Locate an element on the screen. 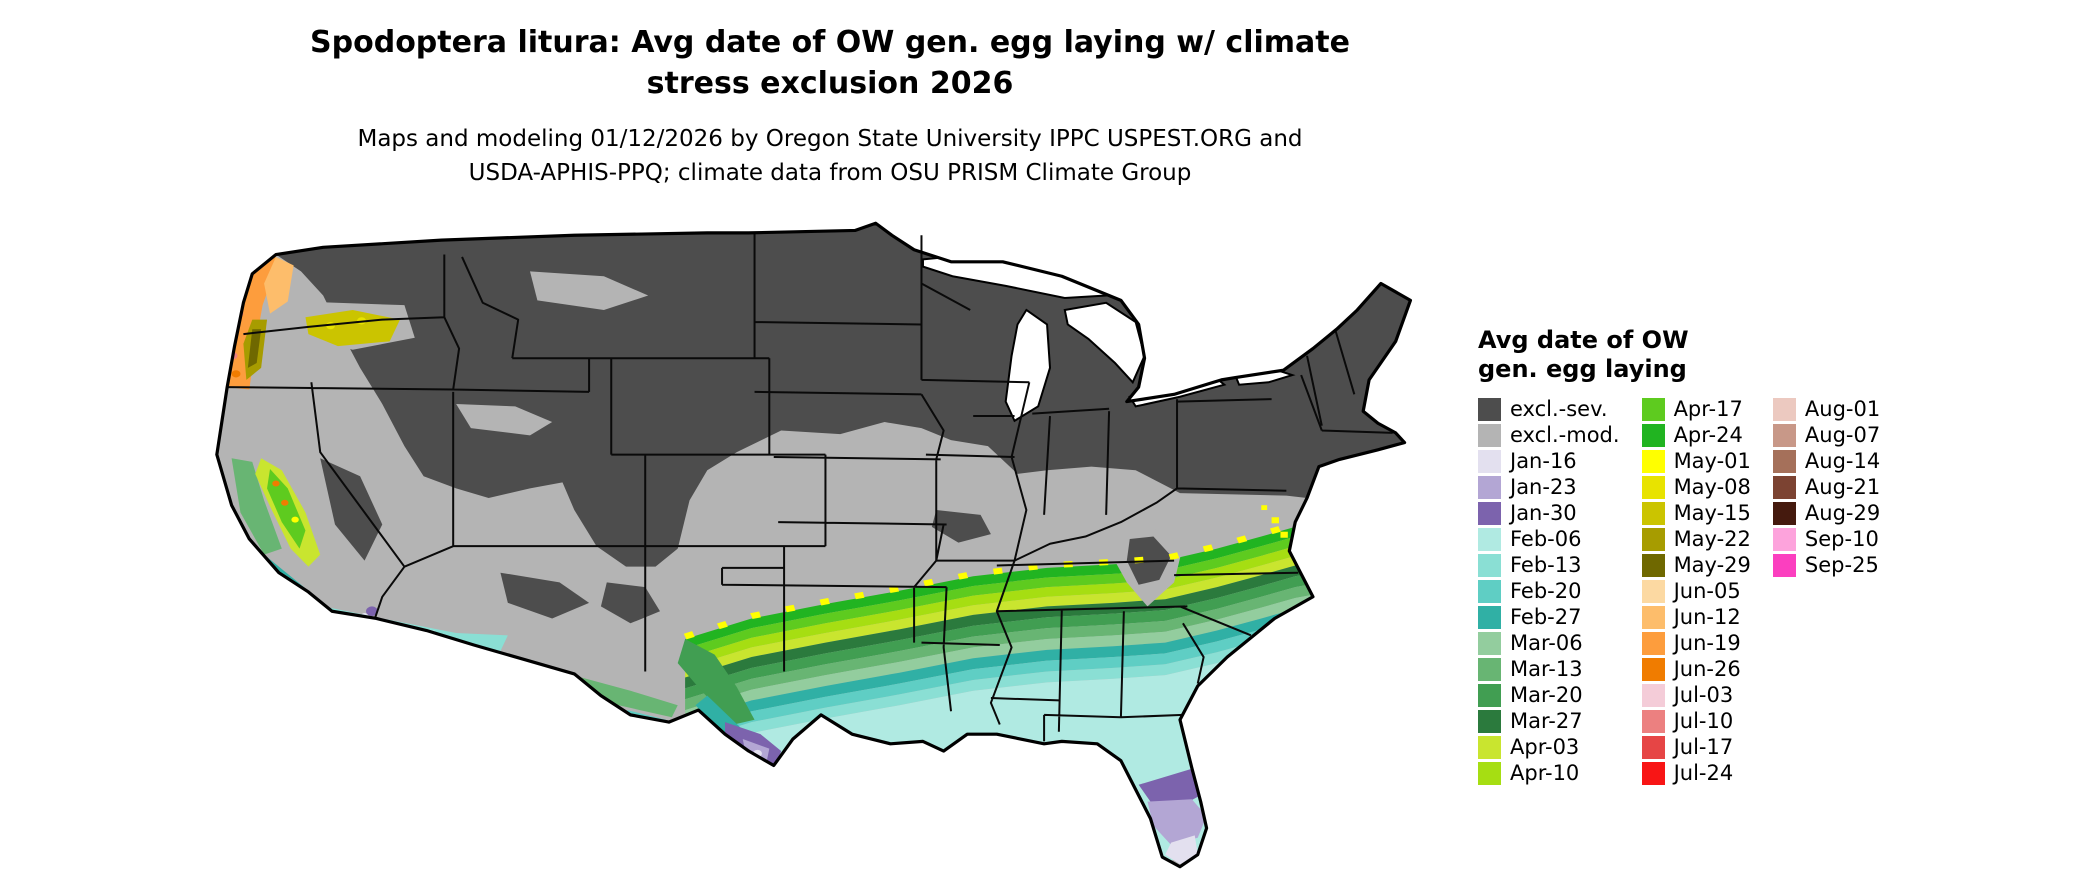 This screenshot has width=2100, height=892. legend-label: Feb-06 is located at coordinates (1546, 539).